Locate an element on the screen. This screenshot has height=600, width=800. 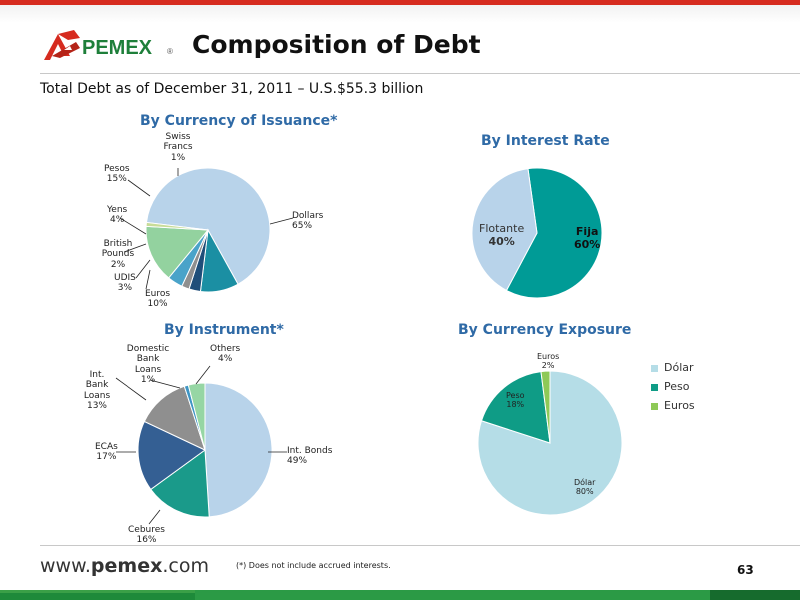
pemex-wordmark: PEMEX is located at coordinates (117, 48).